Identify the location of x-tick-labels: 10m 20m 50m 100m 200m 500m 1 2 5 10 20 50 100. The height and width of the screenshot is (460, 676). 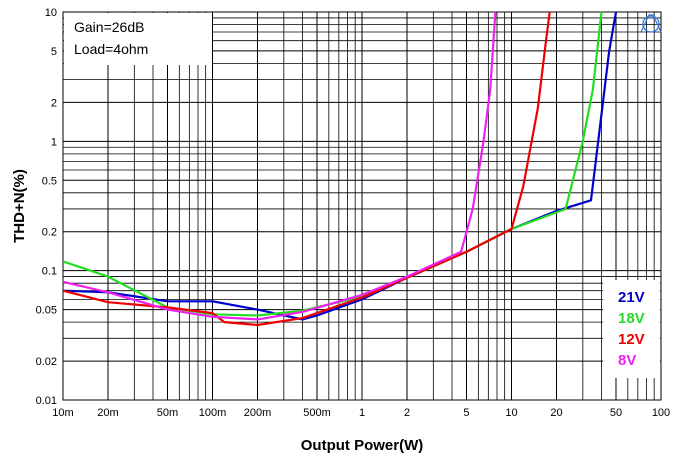
(361, 413).